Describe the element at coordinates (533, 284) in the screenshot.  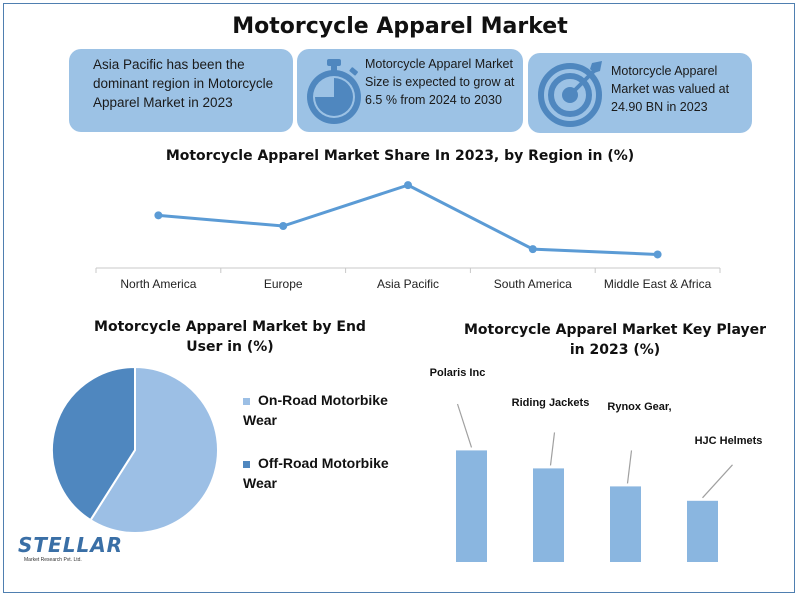
I see `x-tick-label: South America` at that location.